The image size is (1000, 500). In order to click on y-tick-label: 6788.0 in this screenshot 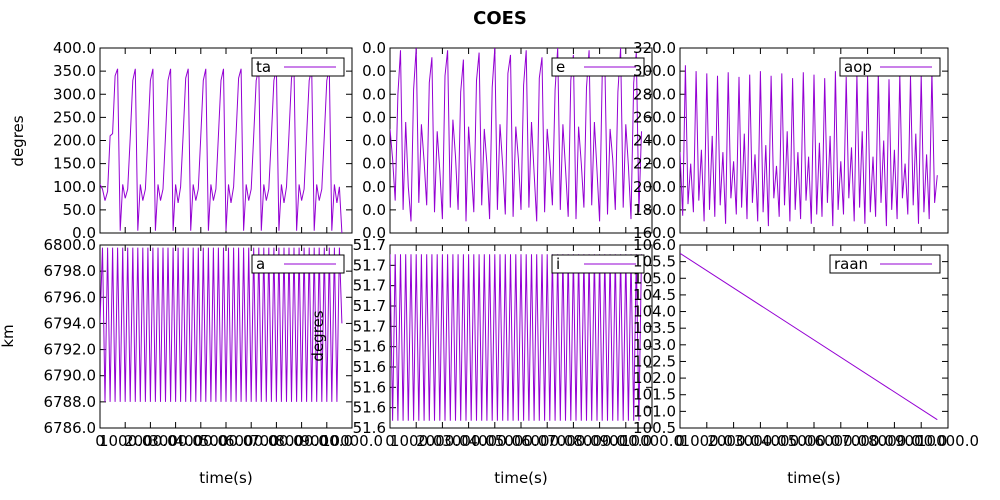, I will do `click(70, 402)`.